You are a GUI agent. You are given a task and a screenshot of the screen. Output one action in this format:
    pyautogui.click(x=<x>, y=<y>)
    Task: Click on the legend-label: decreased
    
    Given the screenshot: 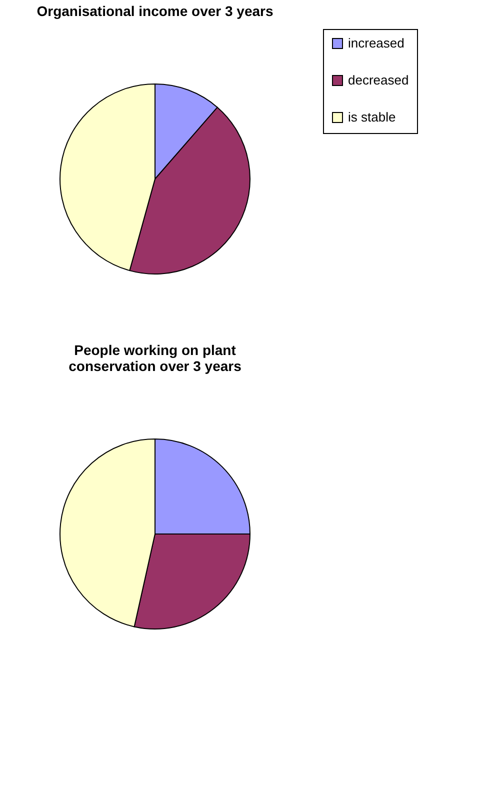 What is the action you would take?
    pyautogui.click(x=378, y=80)
    